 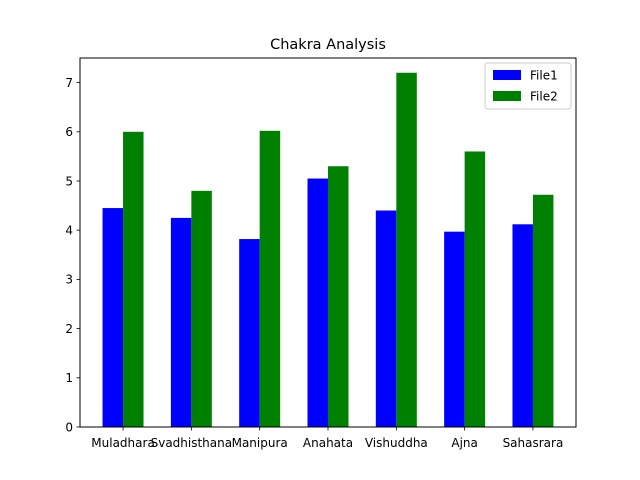 What do you see at coordinates (543, 310) in the screenshot?
I see `bar-file2-sahasrara` at bounding box center [543, 310].